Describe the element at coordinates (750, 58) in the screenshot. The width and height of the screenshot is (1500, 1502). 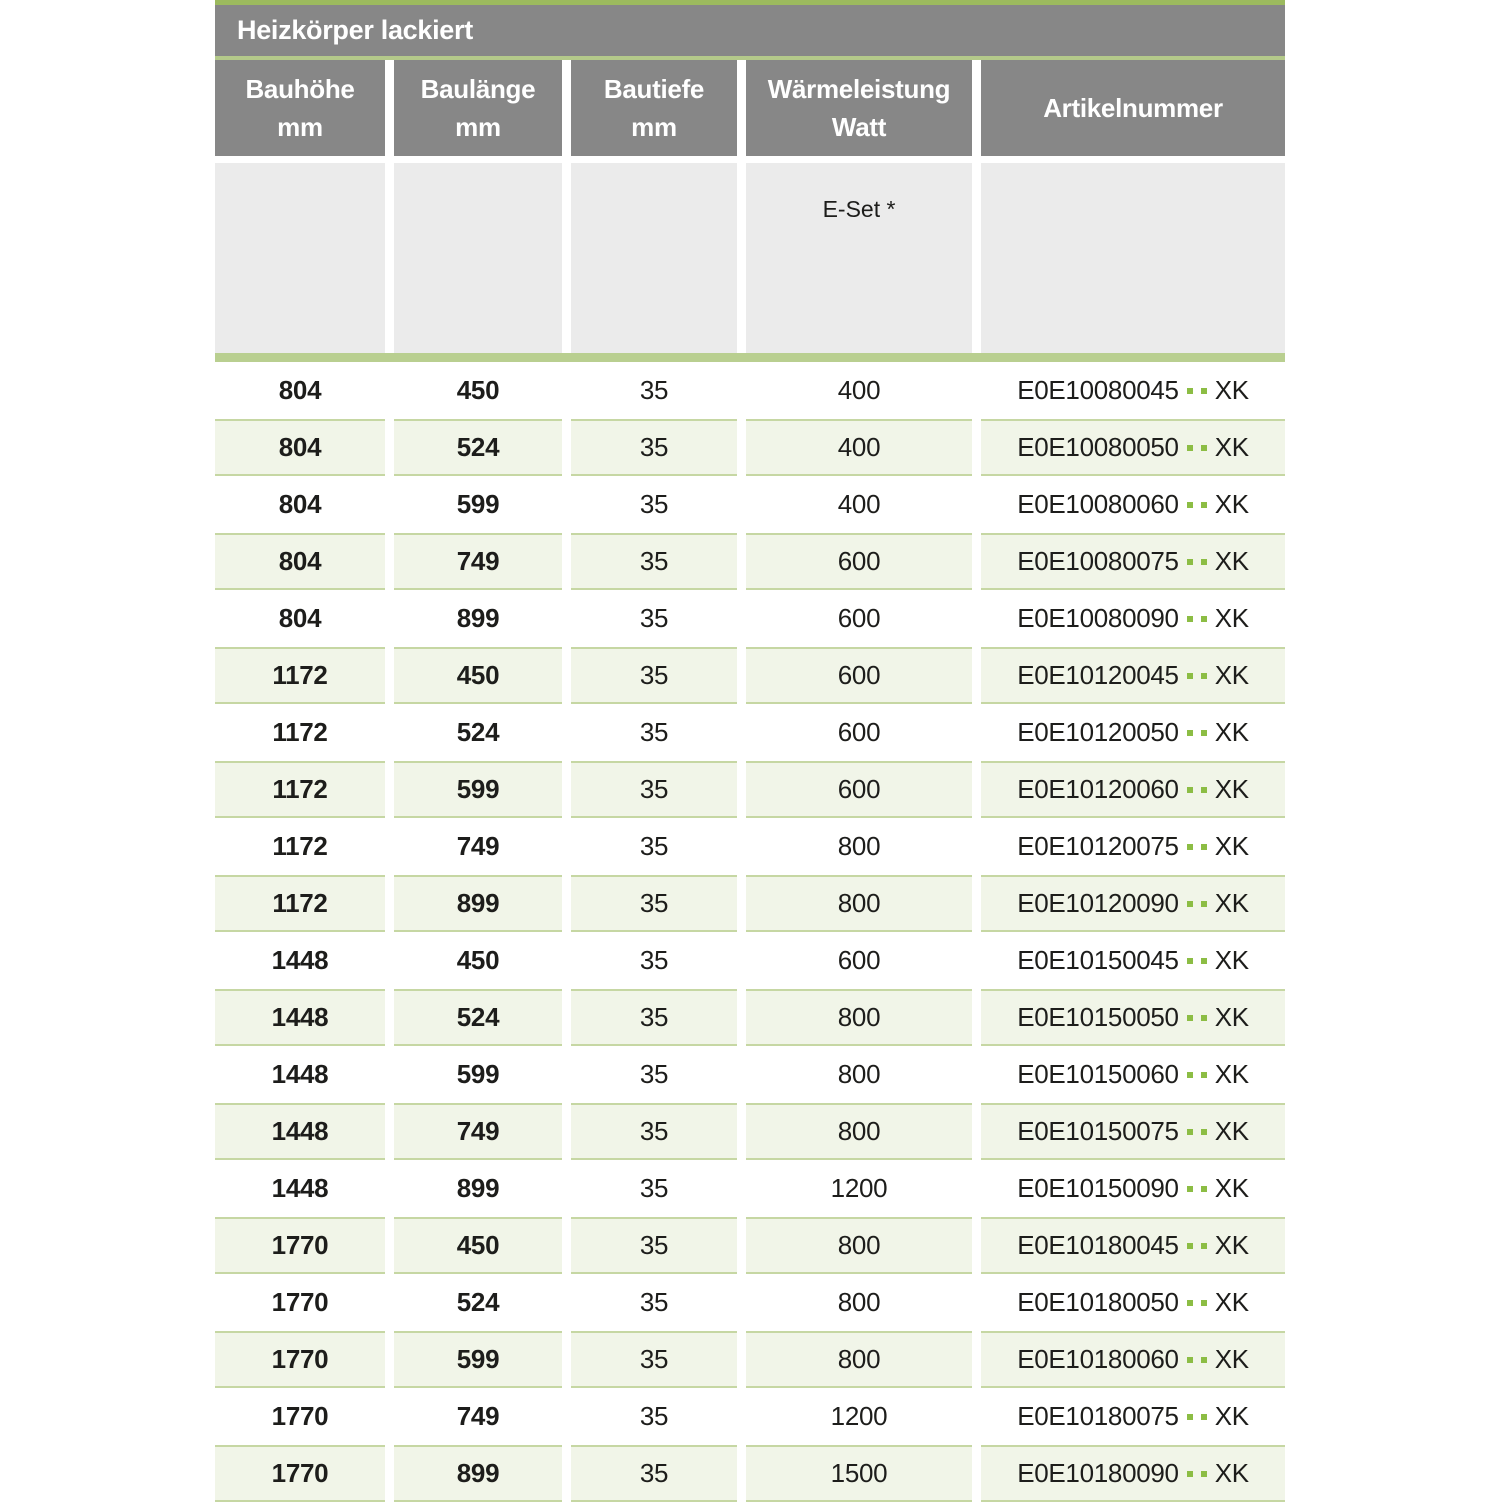
I see `title-underline-bar` at that location.